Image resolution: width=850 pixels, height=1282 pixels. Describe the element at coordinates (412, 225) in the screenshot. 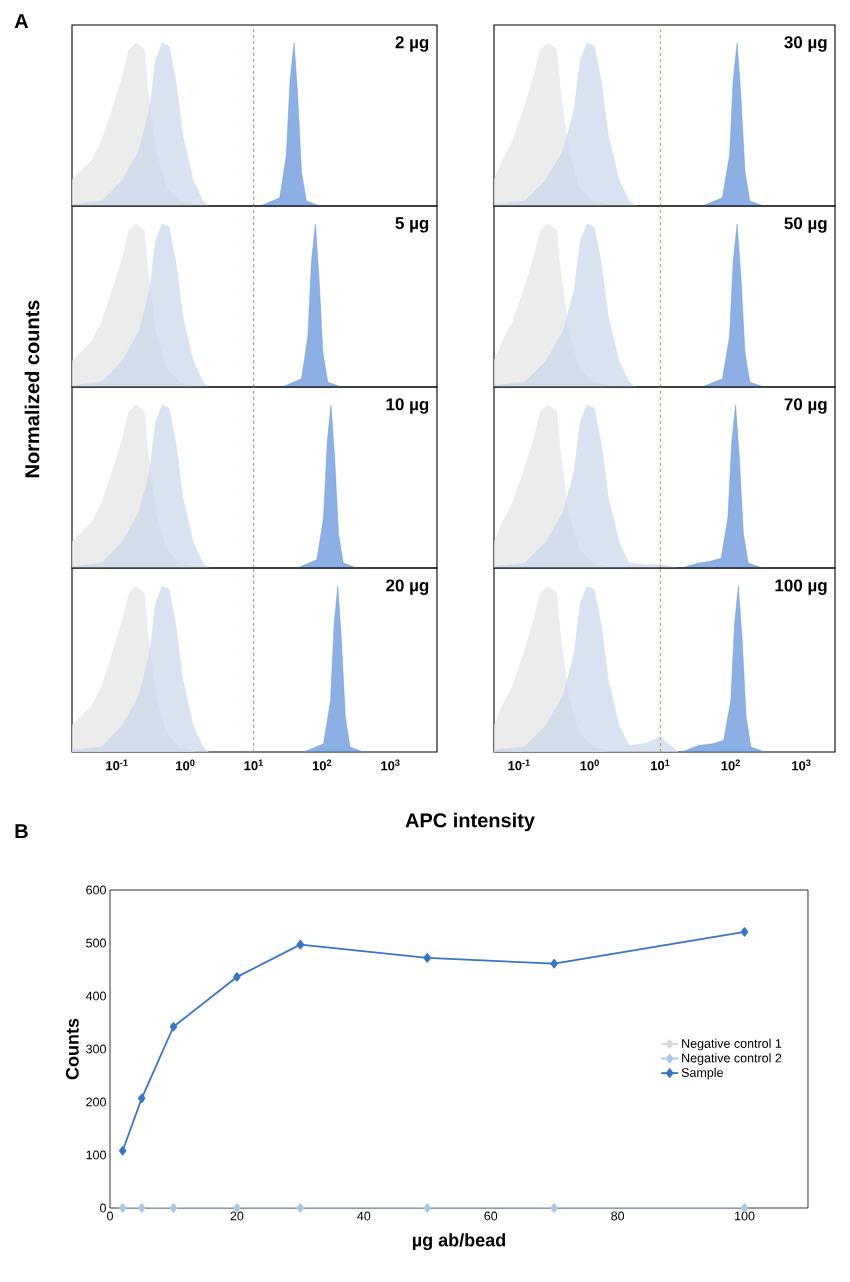

I see `annotation: 5 µg` at that location.